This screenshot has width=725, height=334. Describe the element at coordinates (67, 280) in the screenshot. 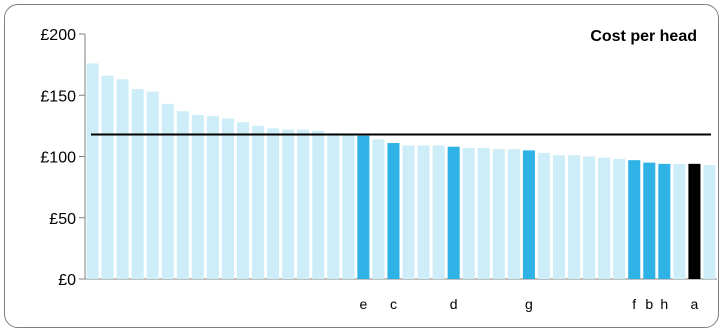

I see `y-tick-label: £0` at that location.